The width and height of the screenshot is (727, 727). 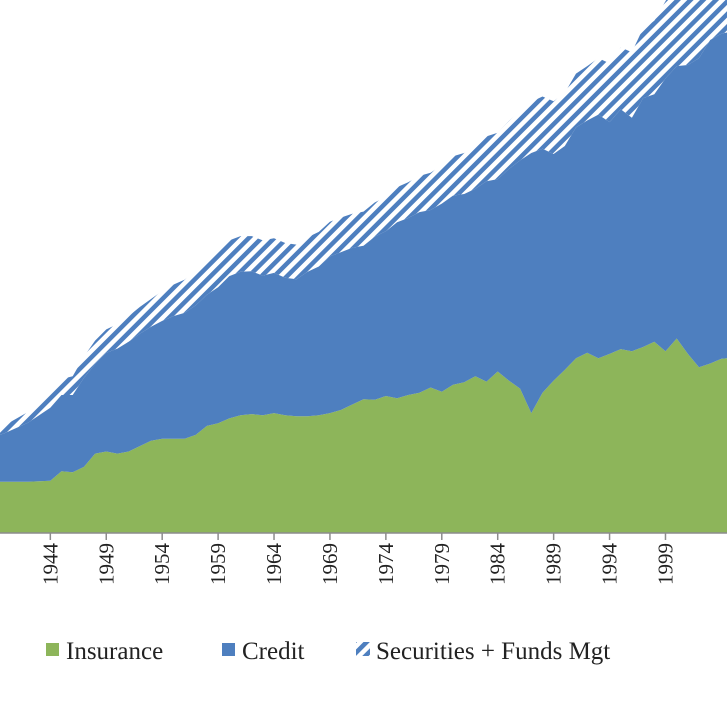 What do you see at coordinates (666, 564) in the screenshot?
I see `x-tick-label-1999: 1999` at bounding box center [666, 564].